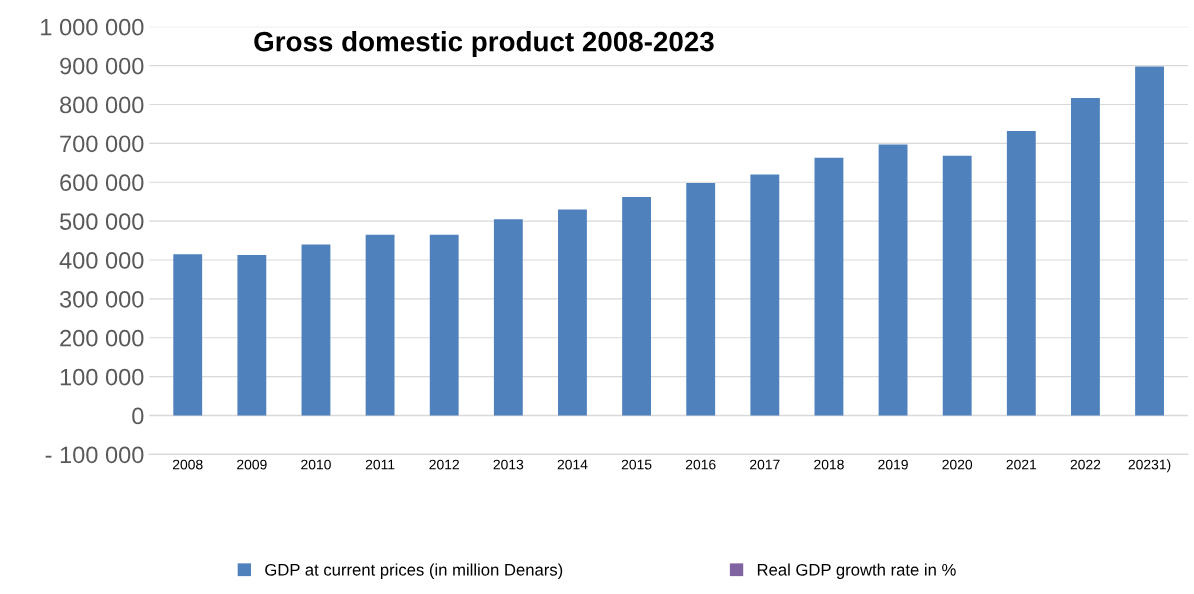 The width and height of the screenshot is (1194, 594). What do you see at coordinates (893, 464) in the screenshot?
I see `x-tick-label: 2019` at bounding box center [893, 464].